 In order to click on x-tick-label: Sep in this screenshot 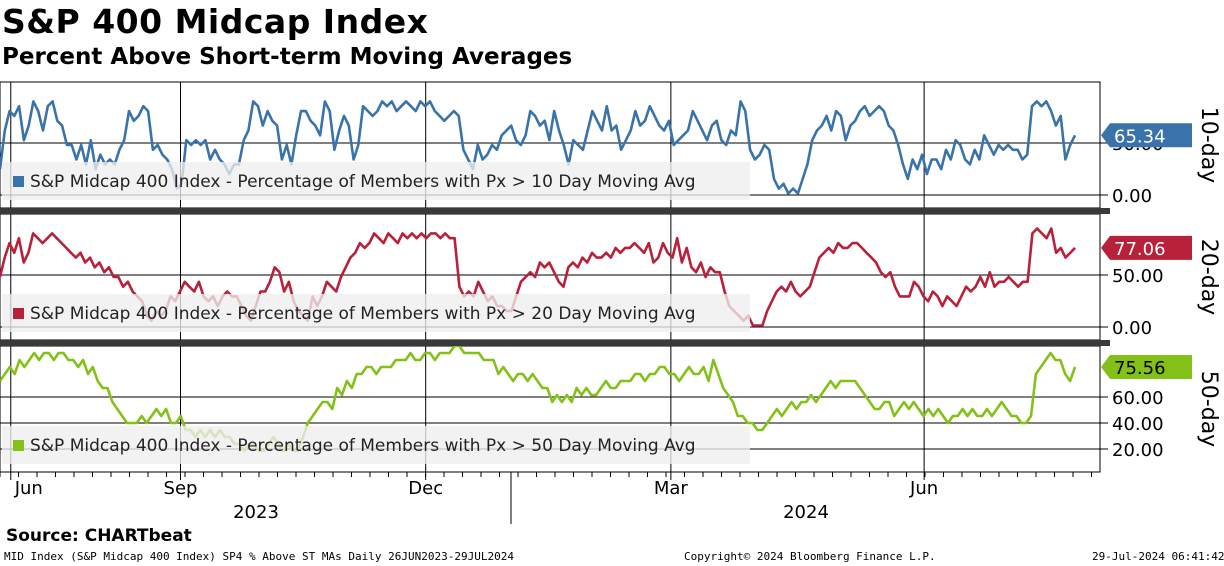, I will do `click(181, 488)`.